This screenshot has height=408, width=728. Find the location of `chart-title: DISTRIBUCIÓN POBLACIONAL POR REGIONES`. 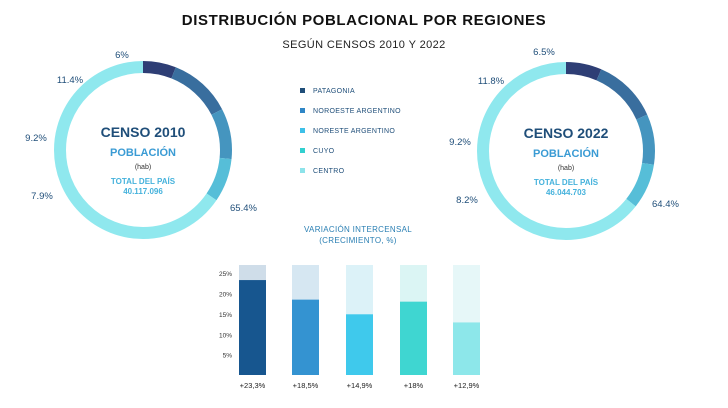

chart-title: DISTRIBUCIÓN POBLACIONAL POR REGIONES is located at coordinates (364, 20).